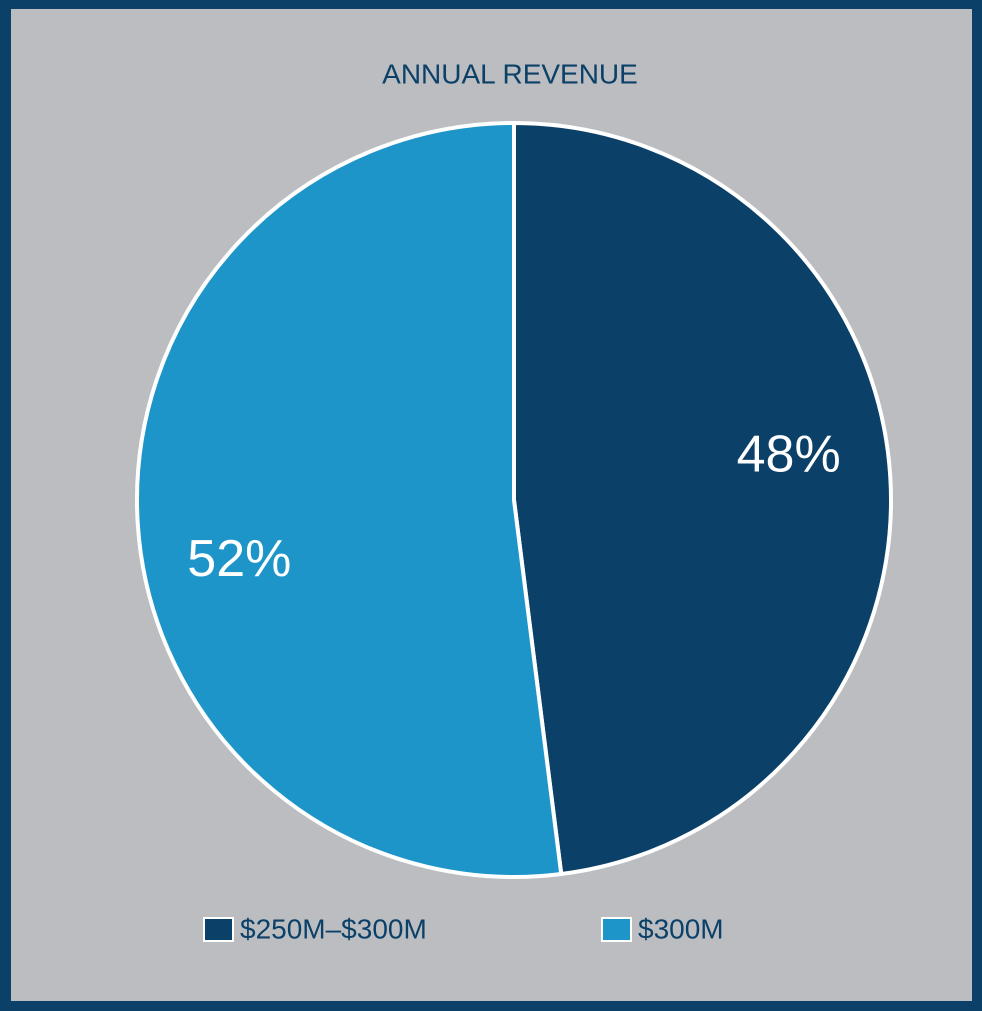 Image resolution: width=982 pixels, height=1011 pixels. I want to click on legend-label: $250M–$300M, so click(333, 928).